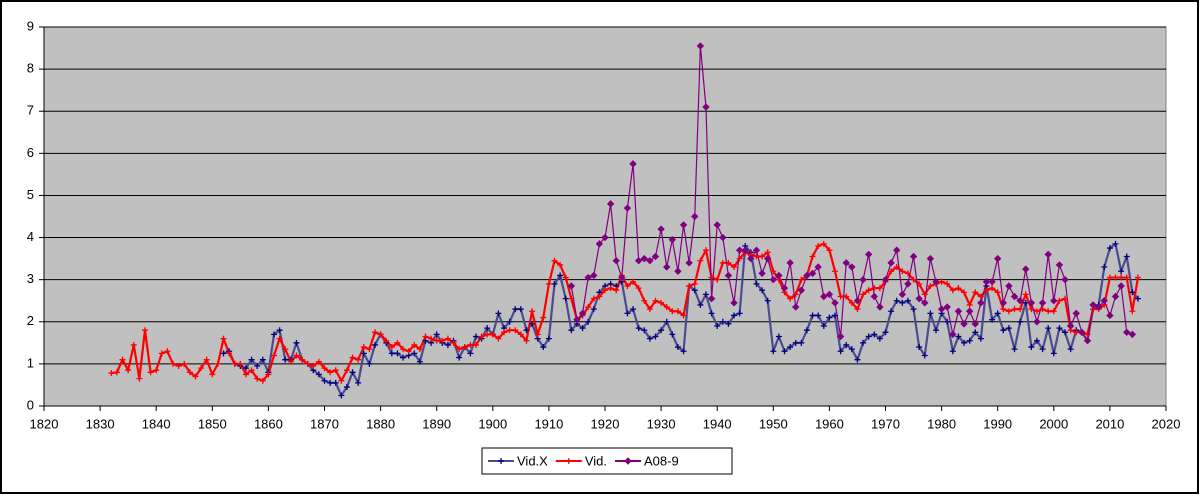 This screenshot has width=1200, height=495. I want to click on x-tick-label: 2000, so click(1053, 423).